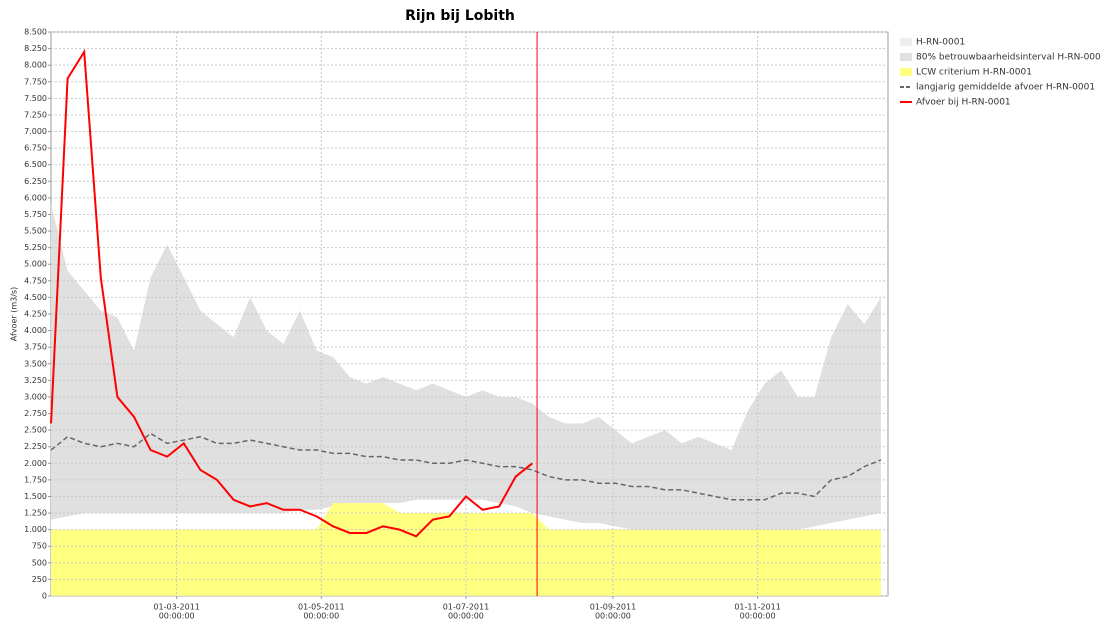  What do you see at coordinates (35, 396) in the screenshot?
I see `y-tick-label: 3.000` at bounding box center [35, 396].